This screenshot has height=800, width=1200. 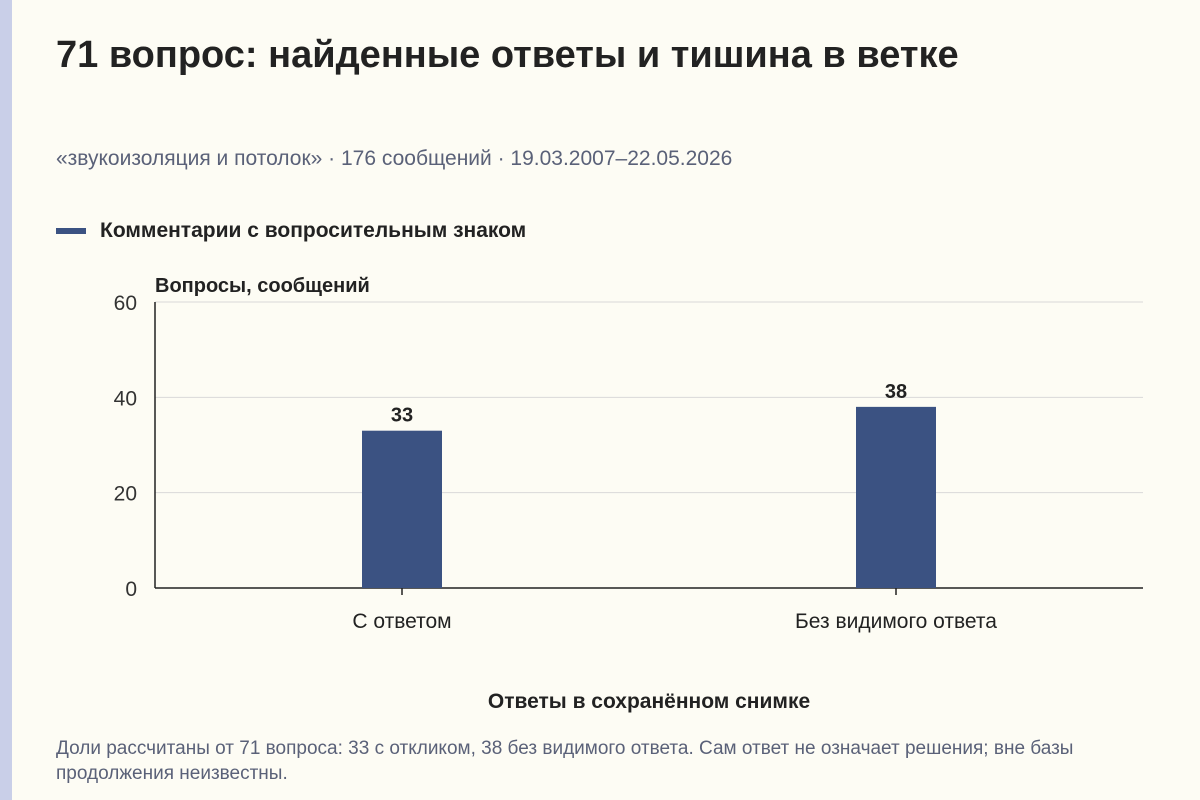 What do you see at coordinates (401, 621) in the screenshot?
I see `x-tick-label: С ответом` at bounding box center [401, 621].